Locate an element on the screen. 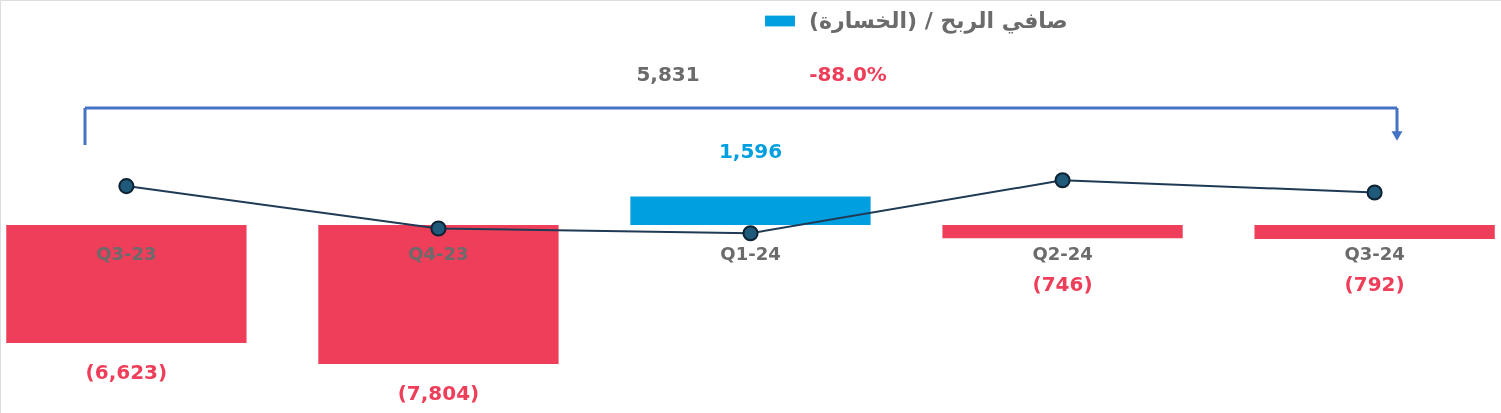 This screenshot has height=413, width=1501. data-label: (7,804) is located at coordinates (438, 393).